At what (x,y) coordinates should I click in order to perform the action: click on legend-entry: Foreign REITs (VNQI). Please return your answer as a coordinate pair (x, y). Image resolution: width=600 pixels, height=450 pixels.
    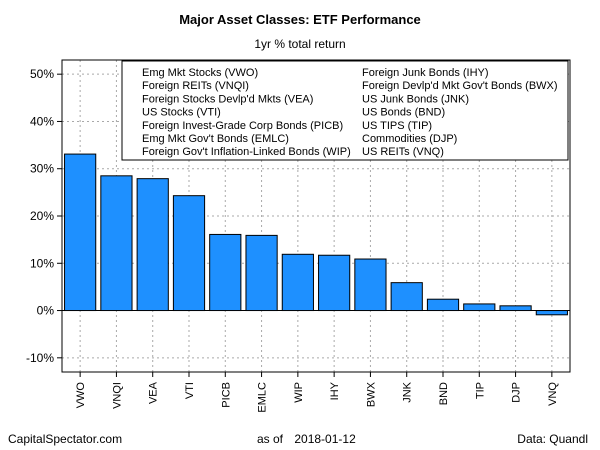
    Looking at the image, I should click on (195, 86).